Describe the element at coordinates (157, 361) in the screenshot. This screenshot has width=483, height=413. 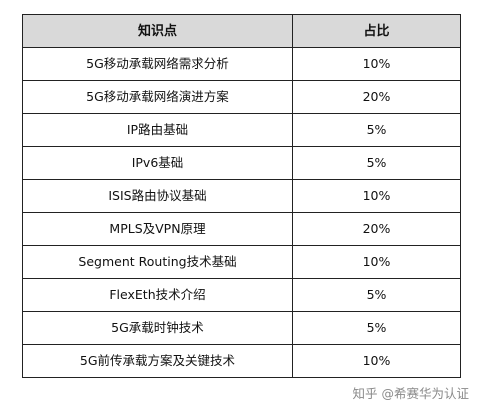
I see `topic-cell: 5G前传承载方案及关键技术` at that location.